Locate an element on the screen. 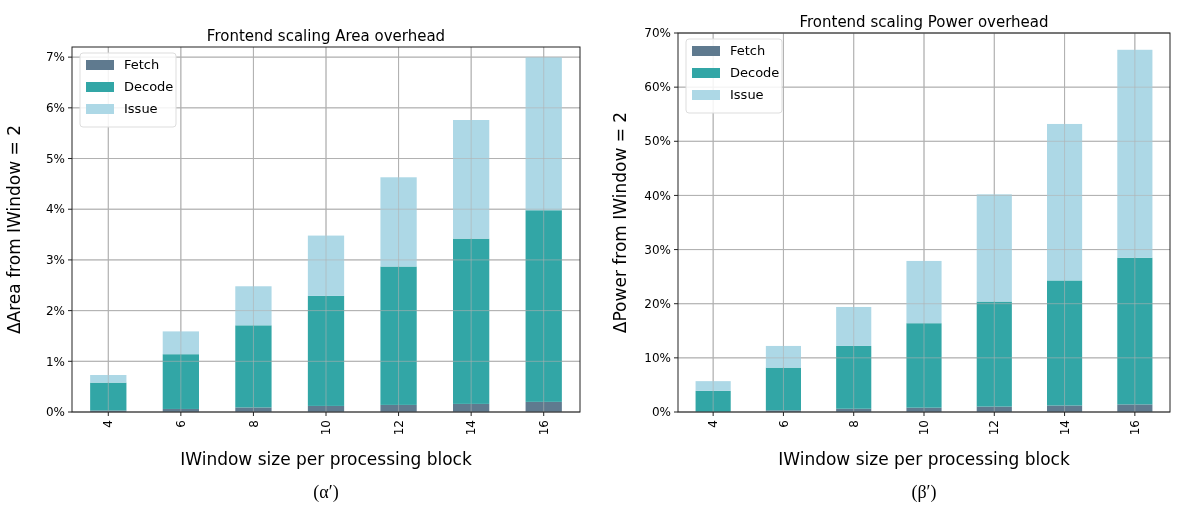 The image size is (1192, 522). y-tick-label: 30% is located at coordinates (657, 249).